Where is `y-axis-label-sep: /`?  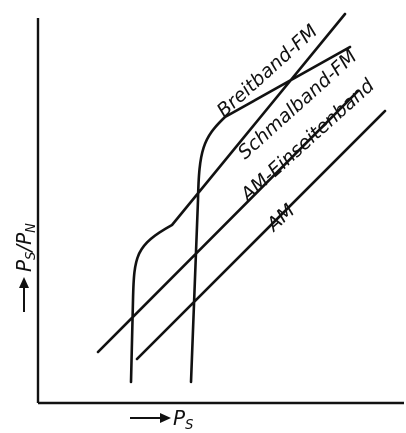 y-axis-label-sep: / is located at coordinates (24, 248).